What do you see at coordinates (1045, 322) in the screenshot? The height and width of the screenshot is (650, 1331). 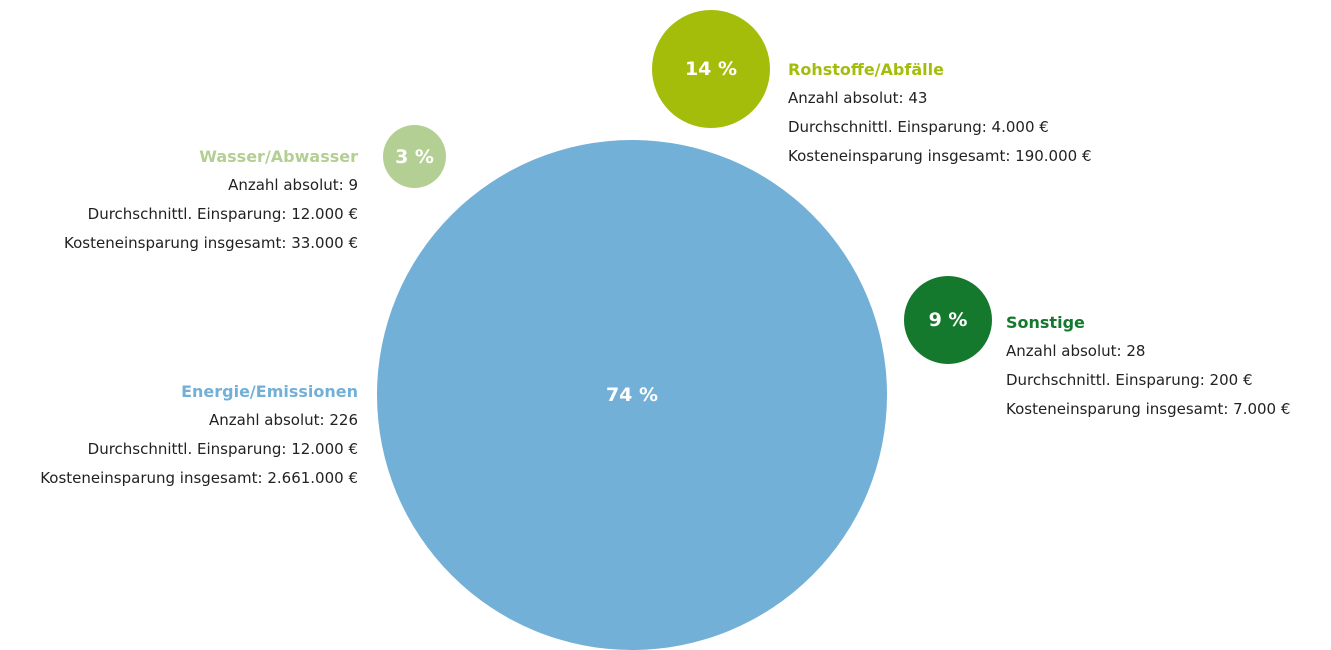 I see `category-name-sonstige: Sonstige` at bounding box center [1045, 322].